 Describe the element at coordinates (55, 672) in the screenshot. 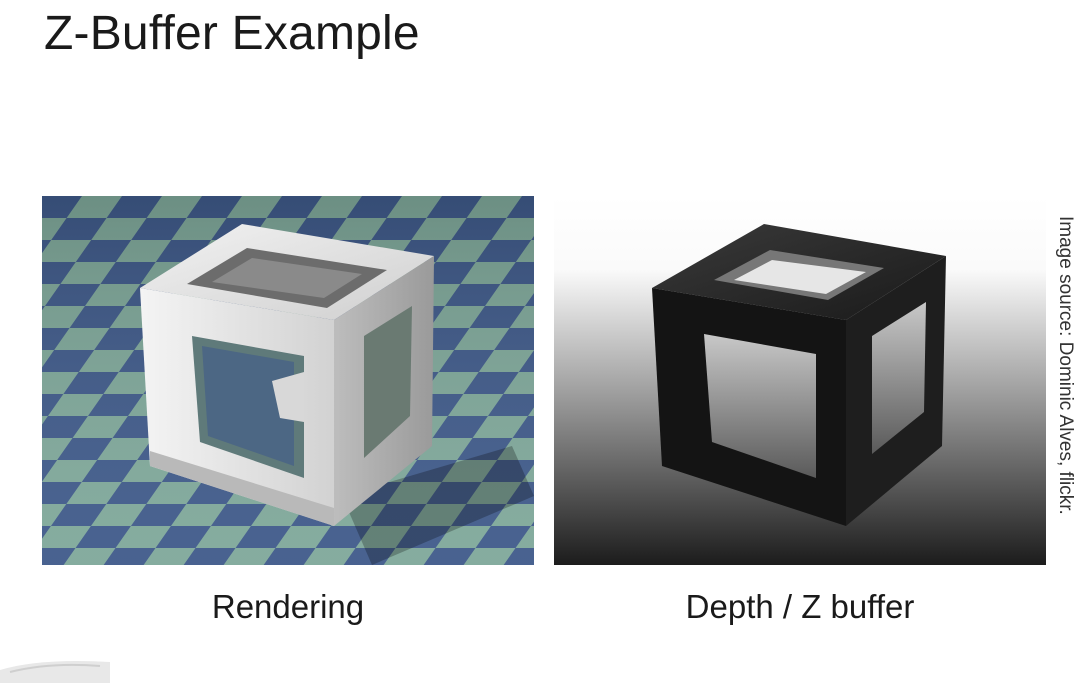

I see `corner-graphic` at that location.